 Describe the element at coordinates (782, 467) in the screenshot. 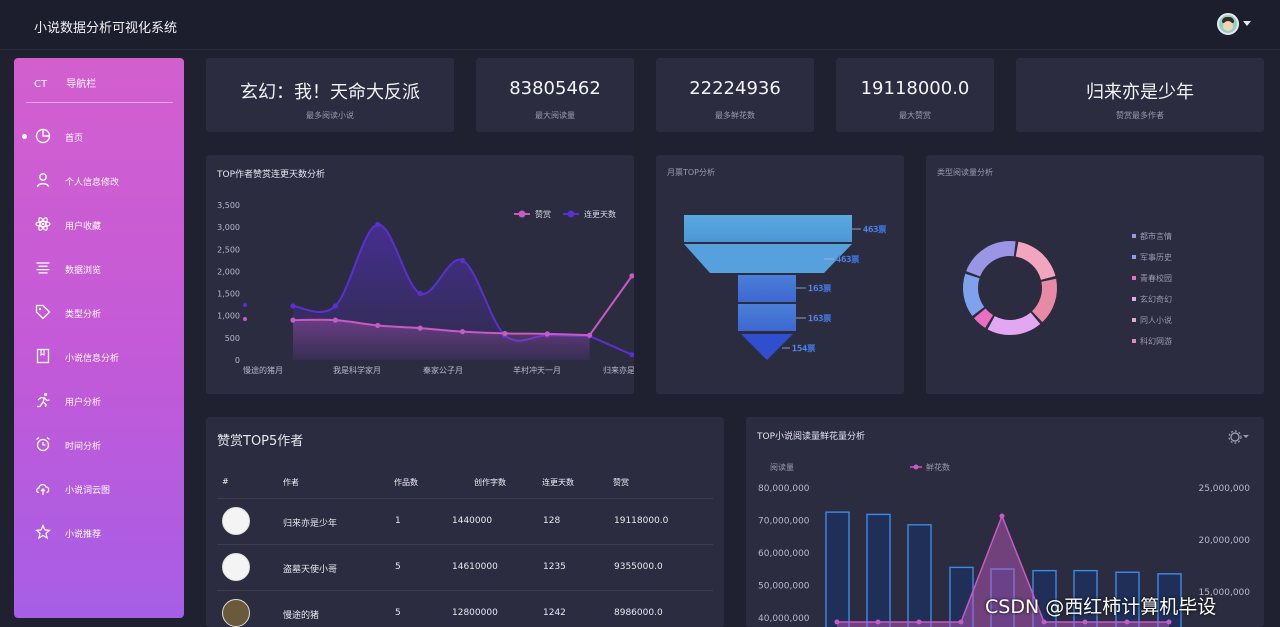

I see `legend-series-1: 阅读量` at that location.